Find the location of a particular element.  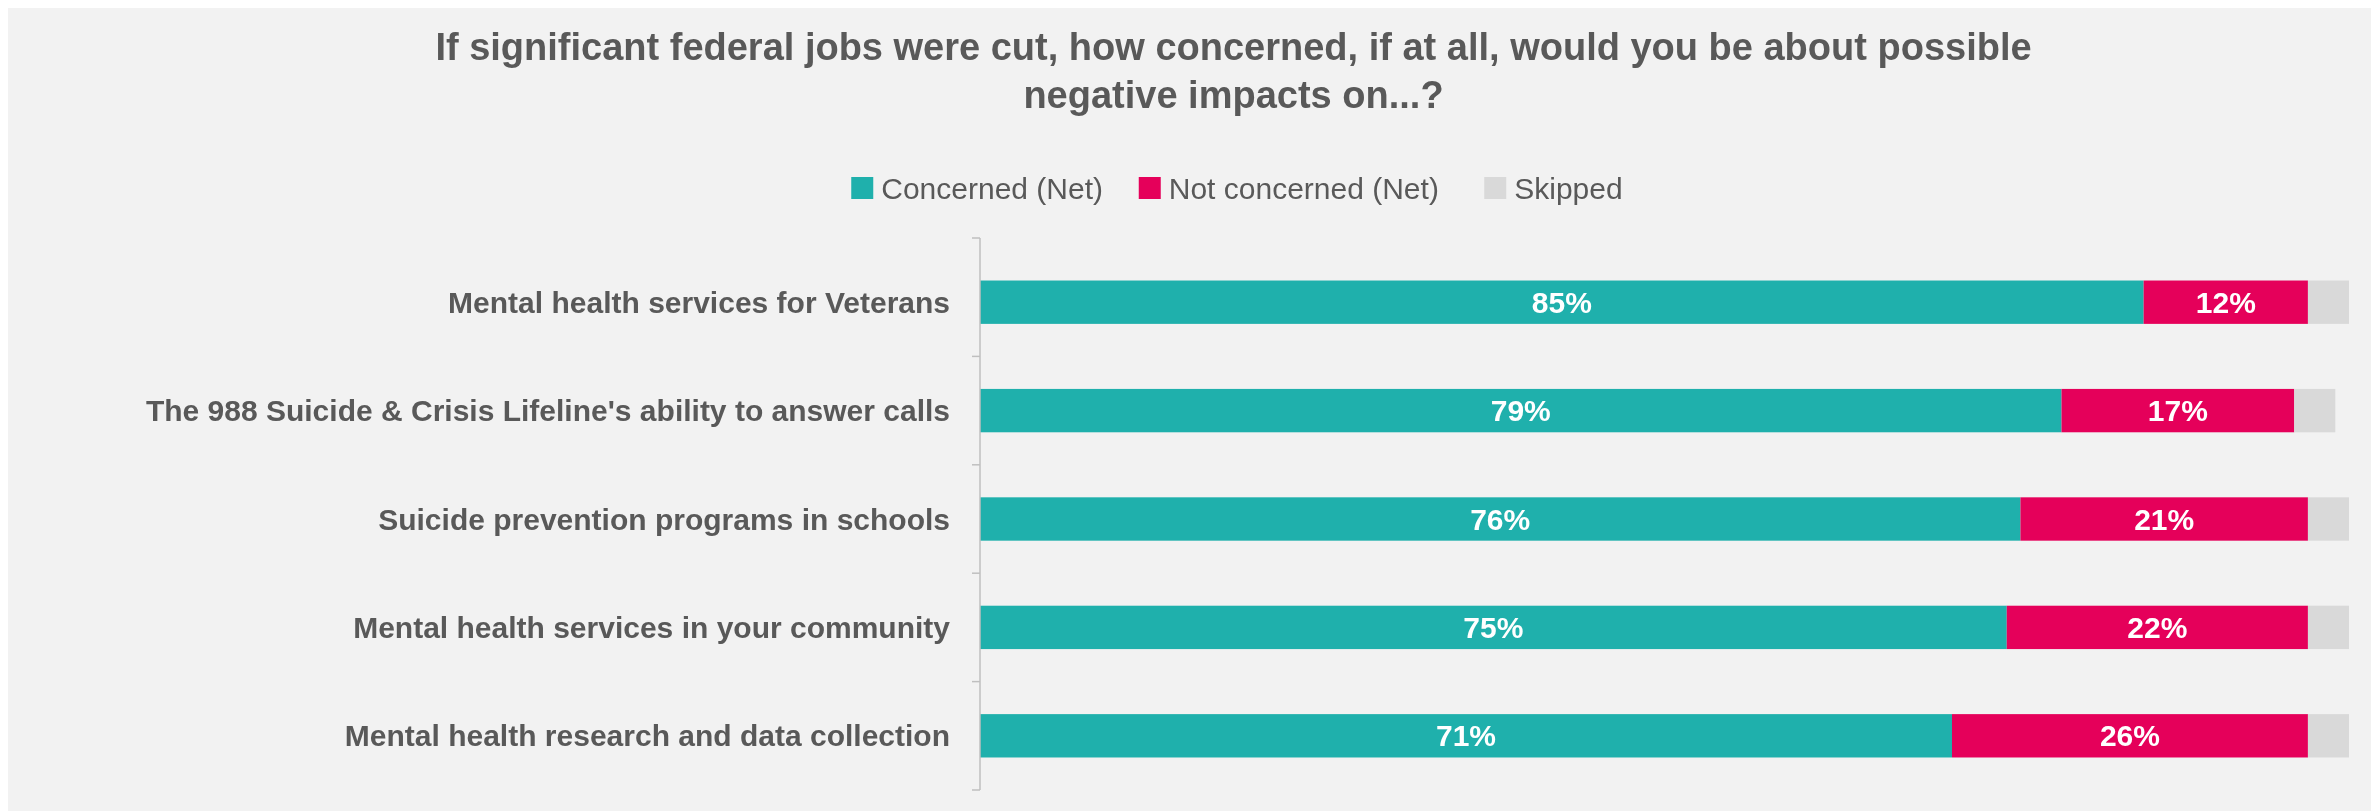

data-label: 71% is located at coordinates (1466, 736).